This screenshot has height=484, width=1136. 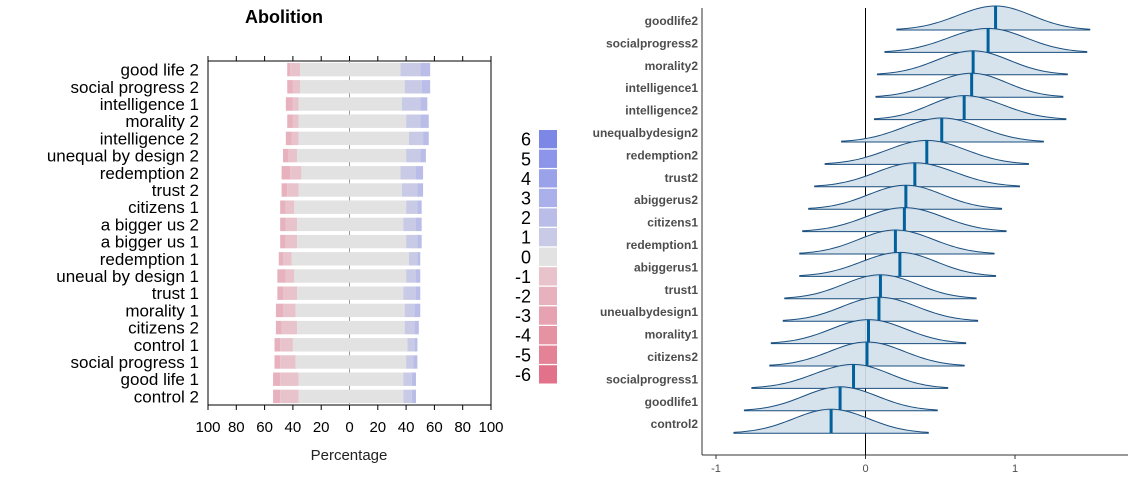 What do you see at coordinates (123, 156) in the screenshot?
I see `likert-category-label: unequal by design 2` at bounding box center [123, 156].